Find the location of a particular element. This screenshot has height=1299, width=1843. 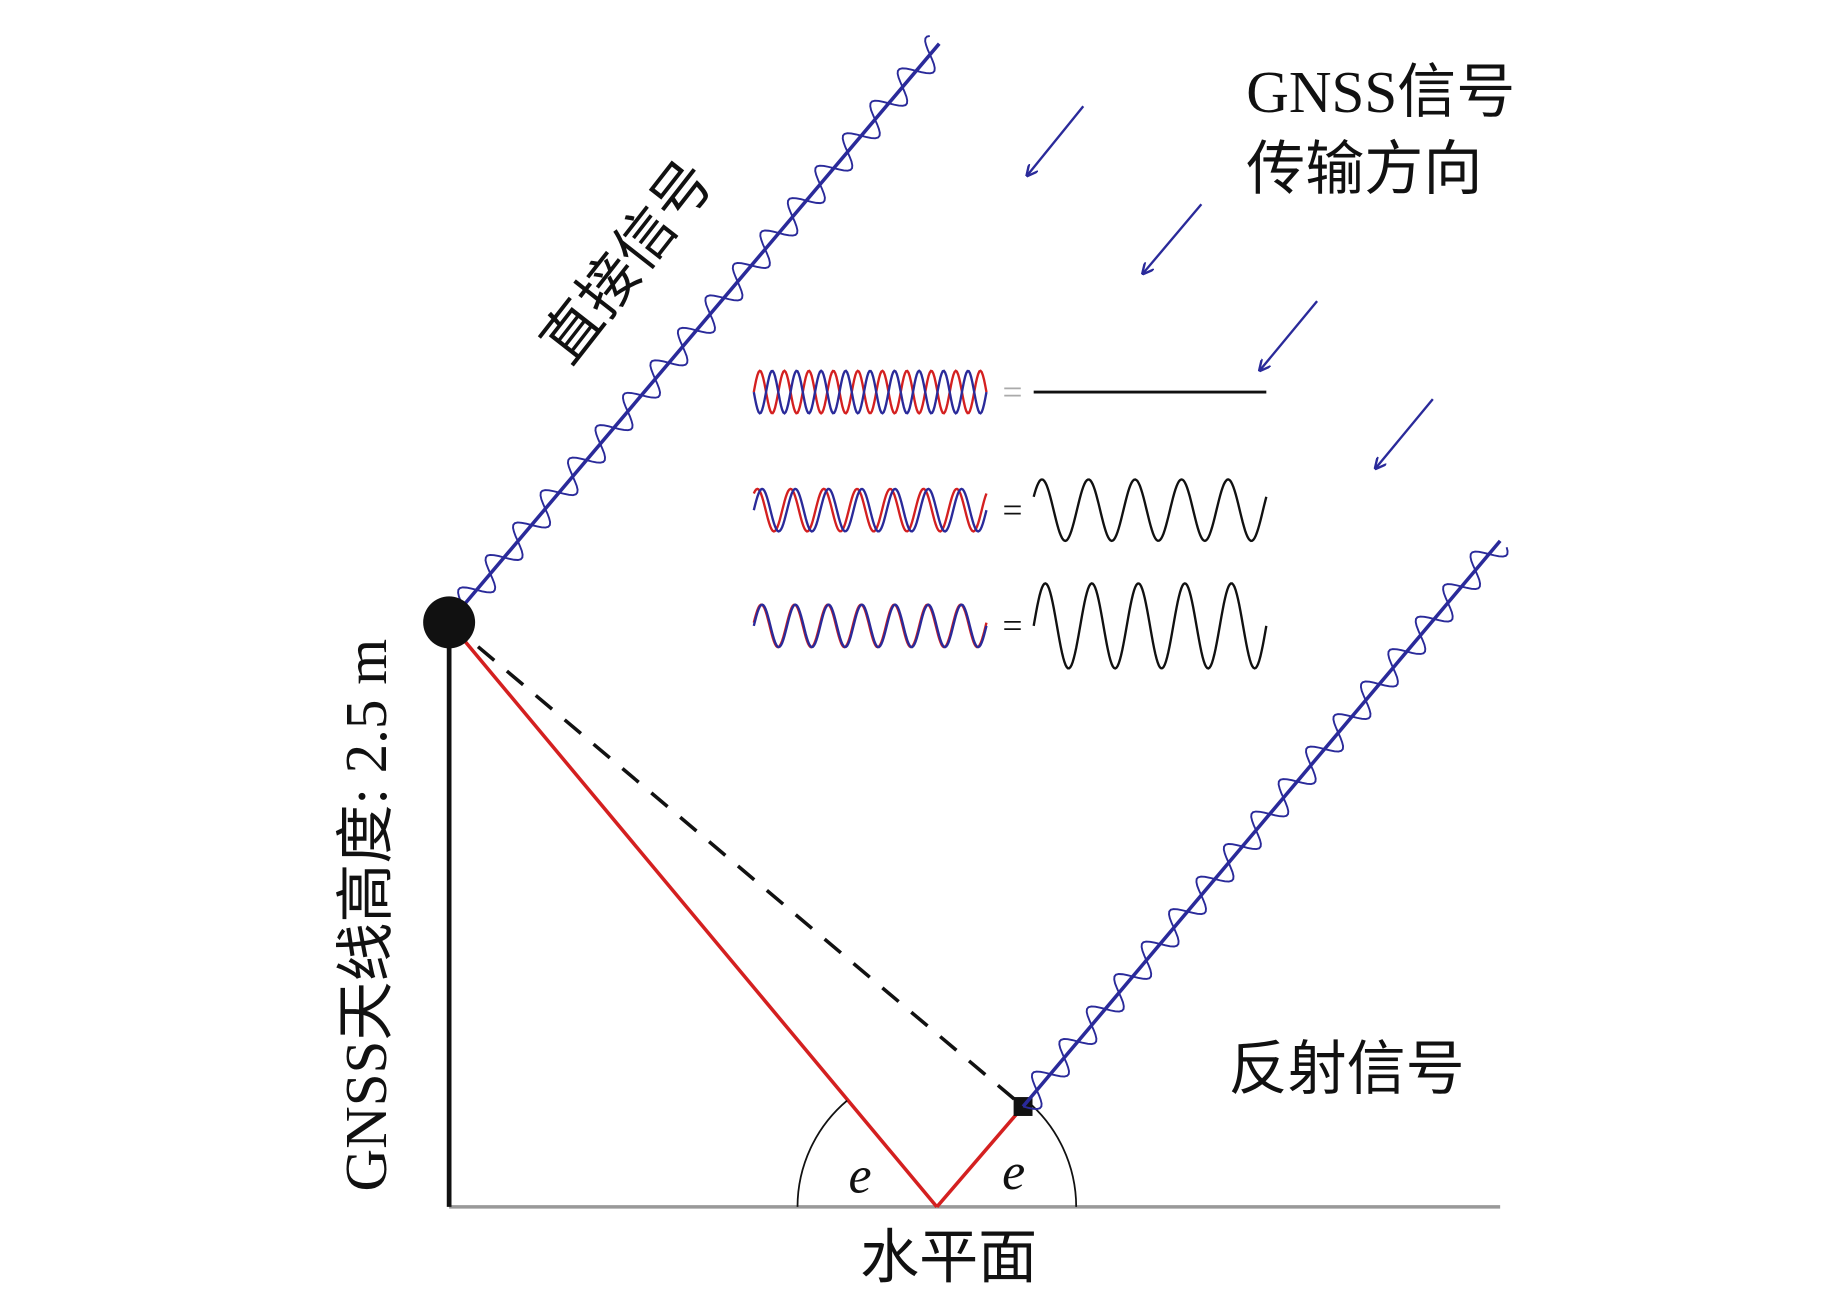

direct-signal-label: 直接信号 is located at coordinates (626, 261).